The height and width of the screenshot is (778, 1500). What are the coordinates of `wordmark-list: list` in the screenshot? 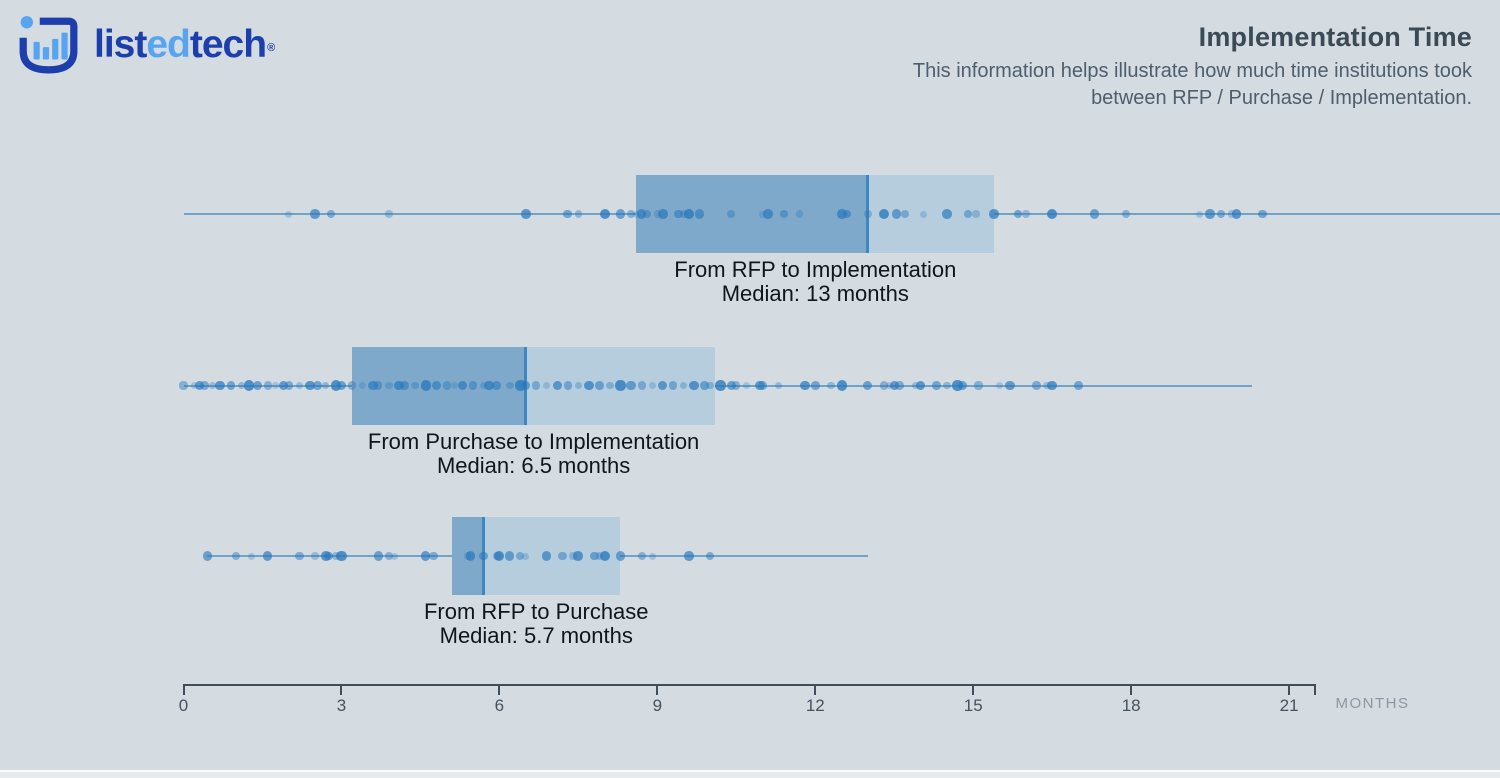 It's located at (120, 44).